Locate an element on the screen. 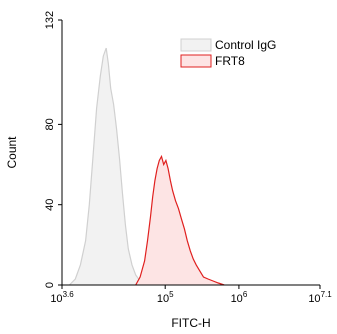 The width and height of the screenshot is (337, 334). legend: Control IgG FRT8 is located at coordinates (228, 53).